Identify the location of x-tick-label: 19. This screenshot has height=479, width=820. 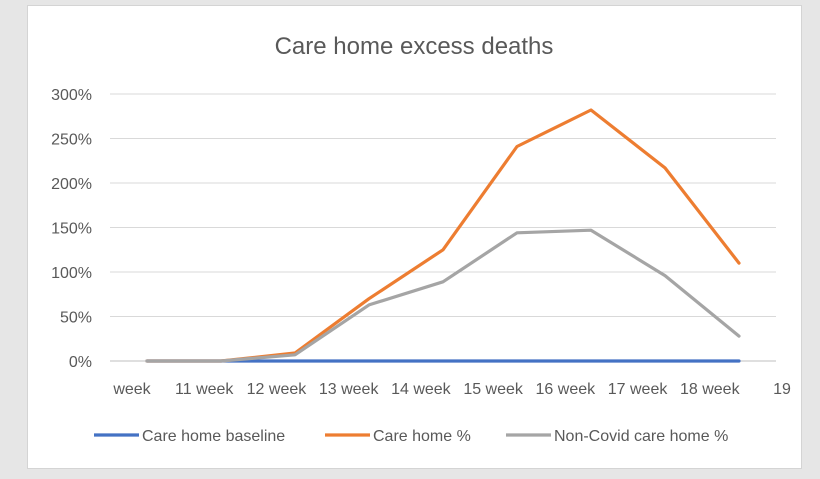
(782, 389).